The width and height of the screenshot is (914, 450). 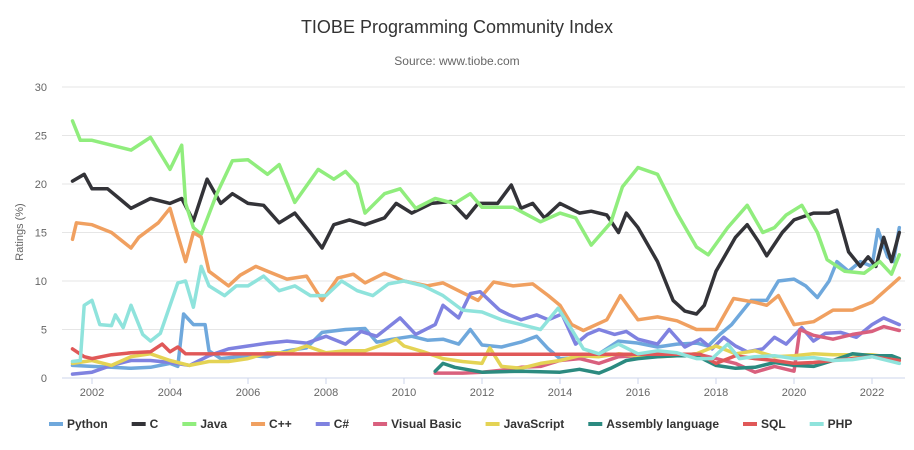 I want to click on y-axis-title: Ratings (%), so click(x=20, y=231).